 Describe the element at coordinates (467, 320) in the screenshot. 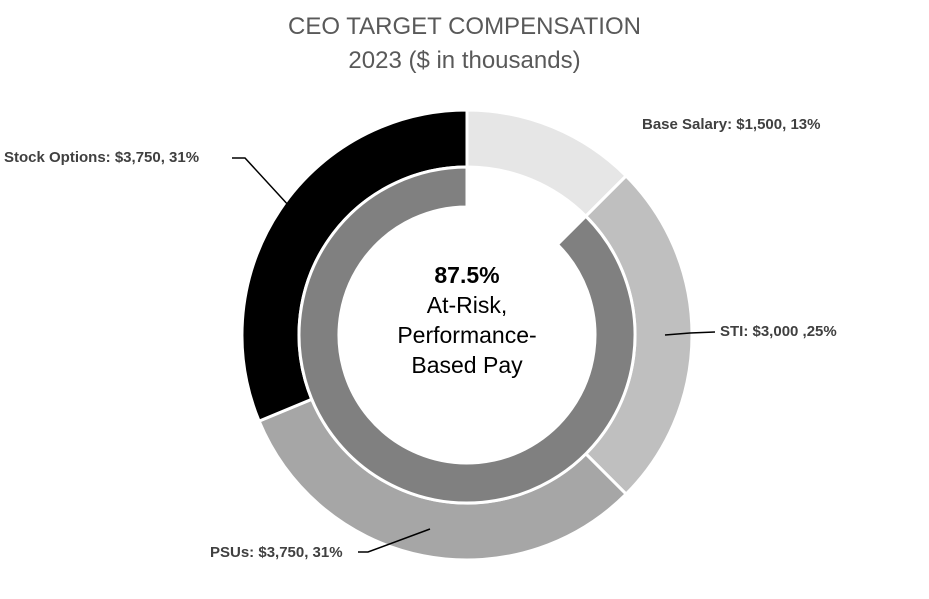

I see `center-annotation: 87.5% At-Risk, Performance- Based Pay` at that location.